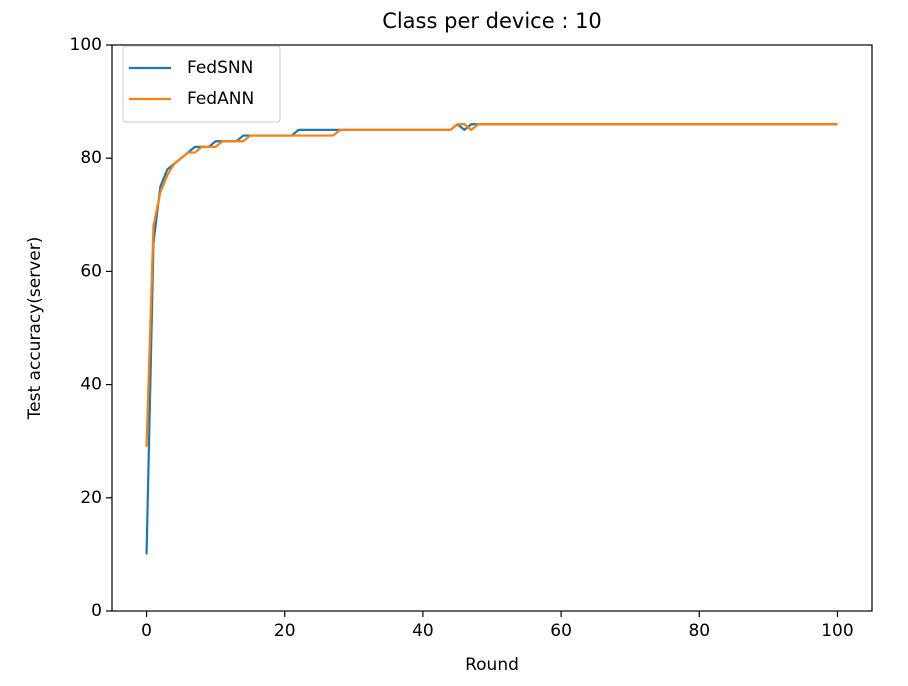  What do you see at coordinates (699, 631) in the screenshot?
I see `x-tick-label: 80` at bounding box center [699, 631].